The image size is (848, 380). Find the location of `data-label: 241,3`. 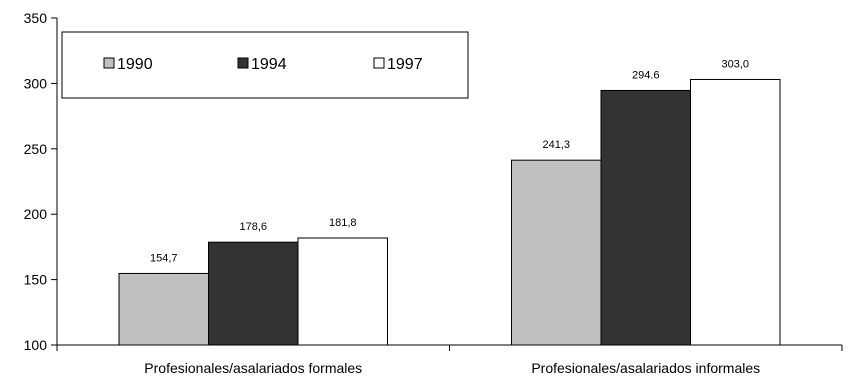

data-label: 241,3 is located at coordinates (556, 145).